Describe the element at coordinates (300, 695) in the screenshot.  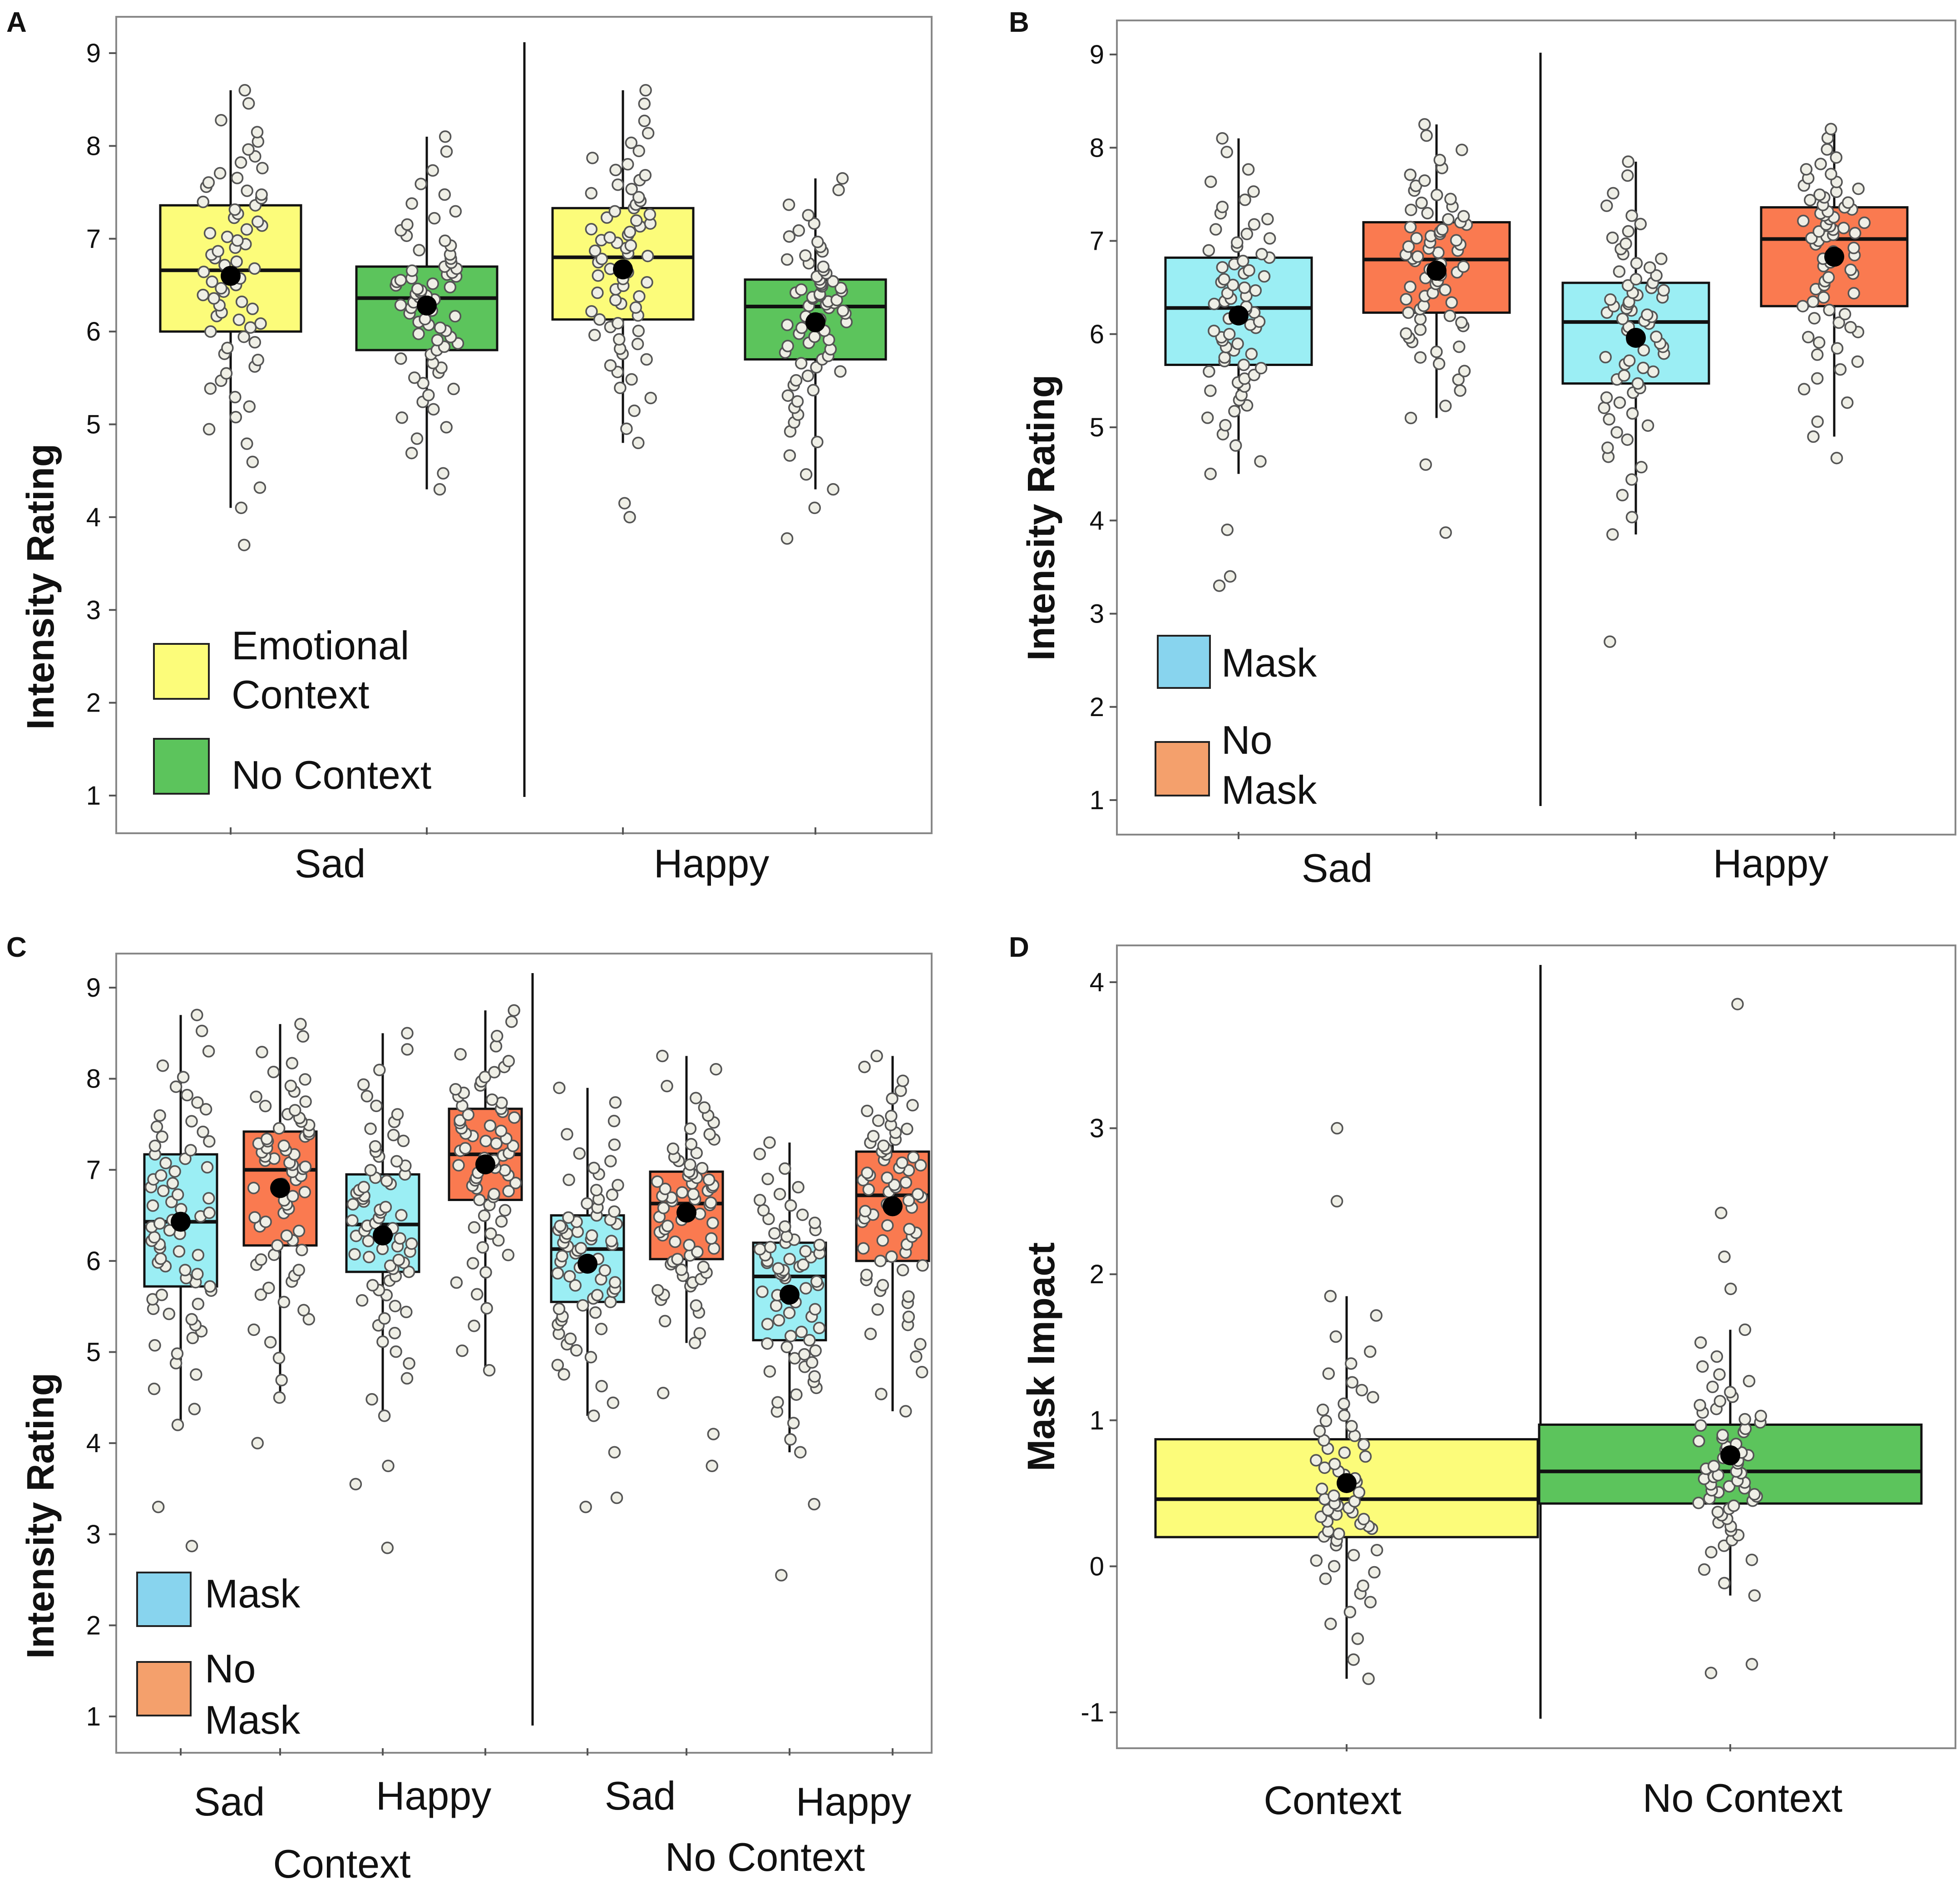
I see `legend-label-context: Context` at that location.